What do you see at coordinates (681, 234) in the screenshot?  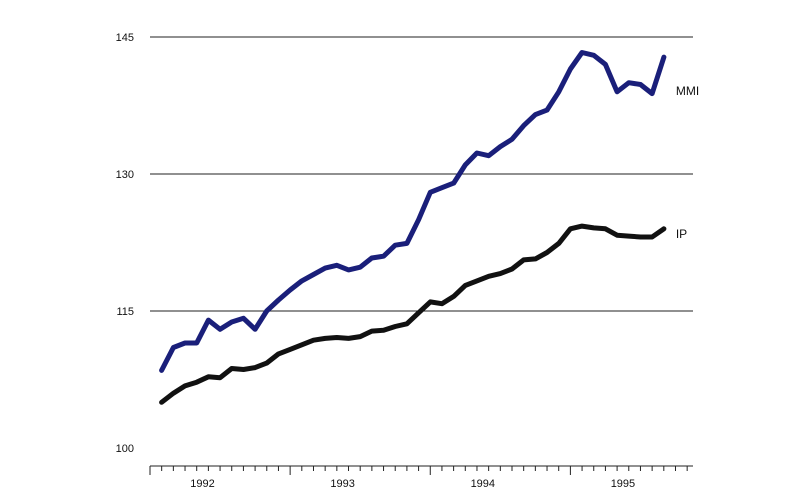 I see `series-label-ip: IP` at bounding box center [681, 234].